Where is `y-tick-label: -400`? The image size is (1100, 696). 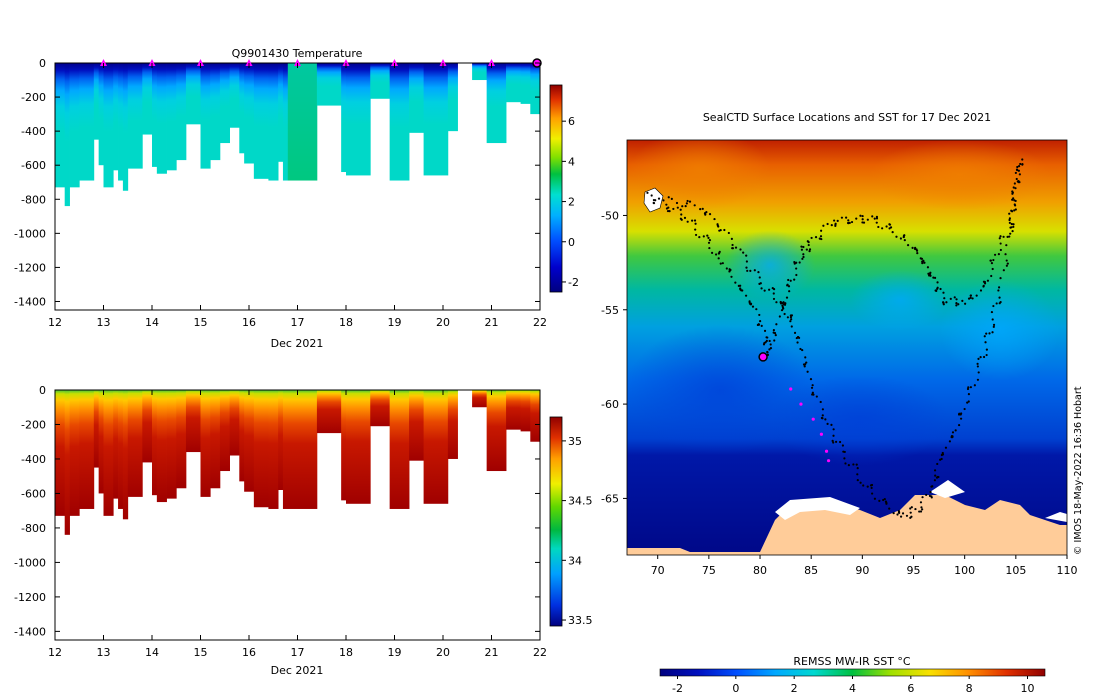
y-tick-label: -400 is located at coordinates (33, 131).